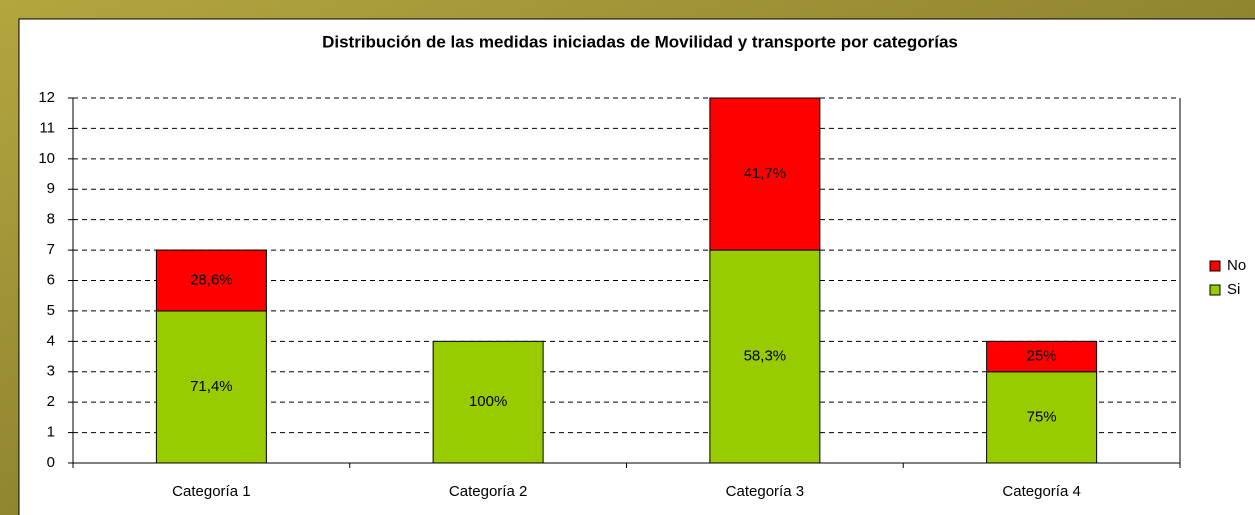 Image resolution: width=1255 pixels, height=515 pixels. Describe the element at coordinates (51, 432) in the screenshot. I see `y-tick-label: 1` at that location.